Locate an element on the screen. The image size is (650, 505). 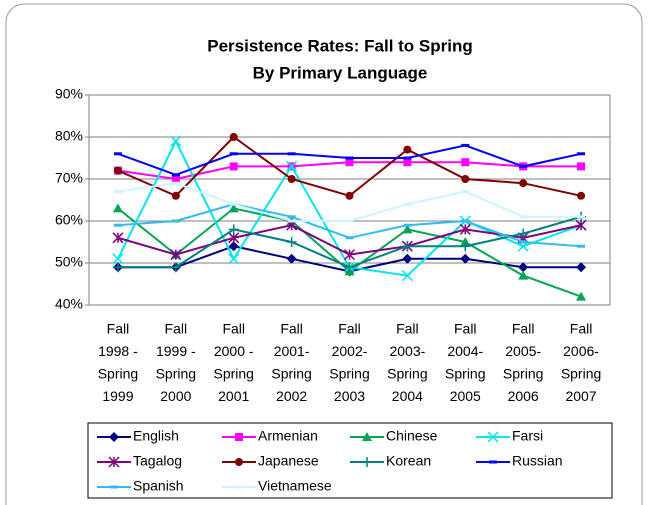
x-tick-label: 1998 - is located at coordinates (118, 351).